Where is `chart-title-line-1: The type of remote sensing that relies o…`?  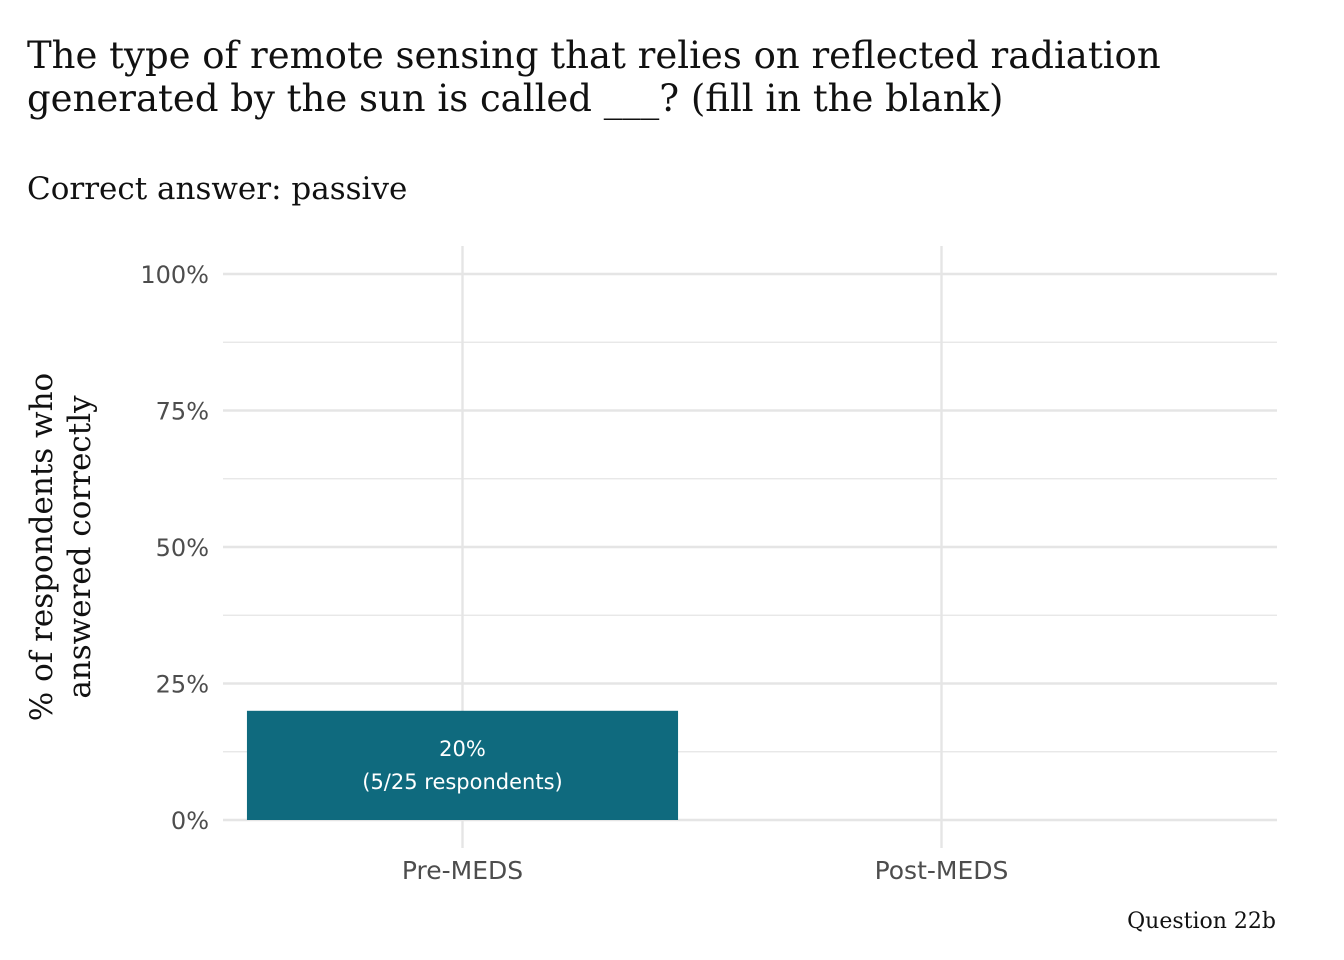
chart-title-line-1: The type of remote sensing that relies o… is located at coordinates (594, 55).